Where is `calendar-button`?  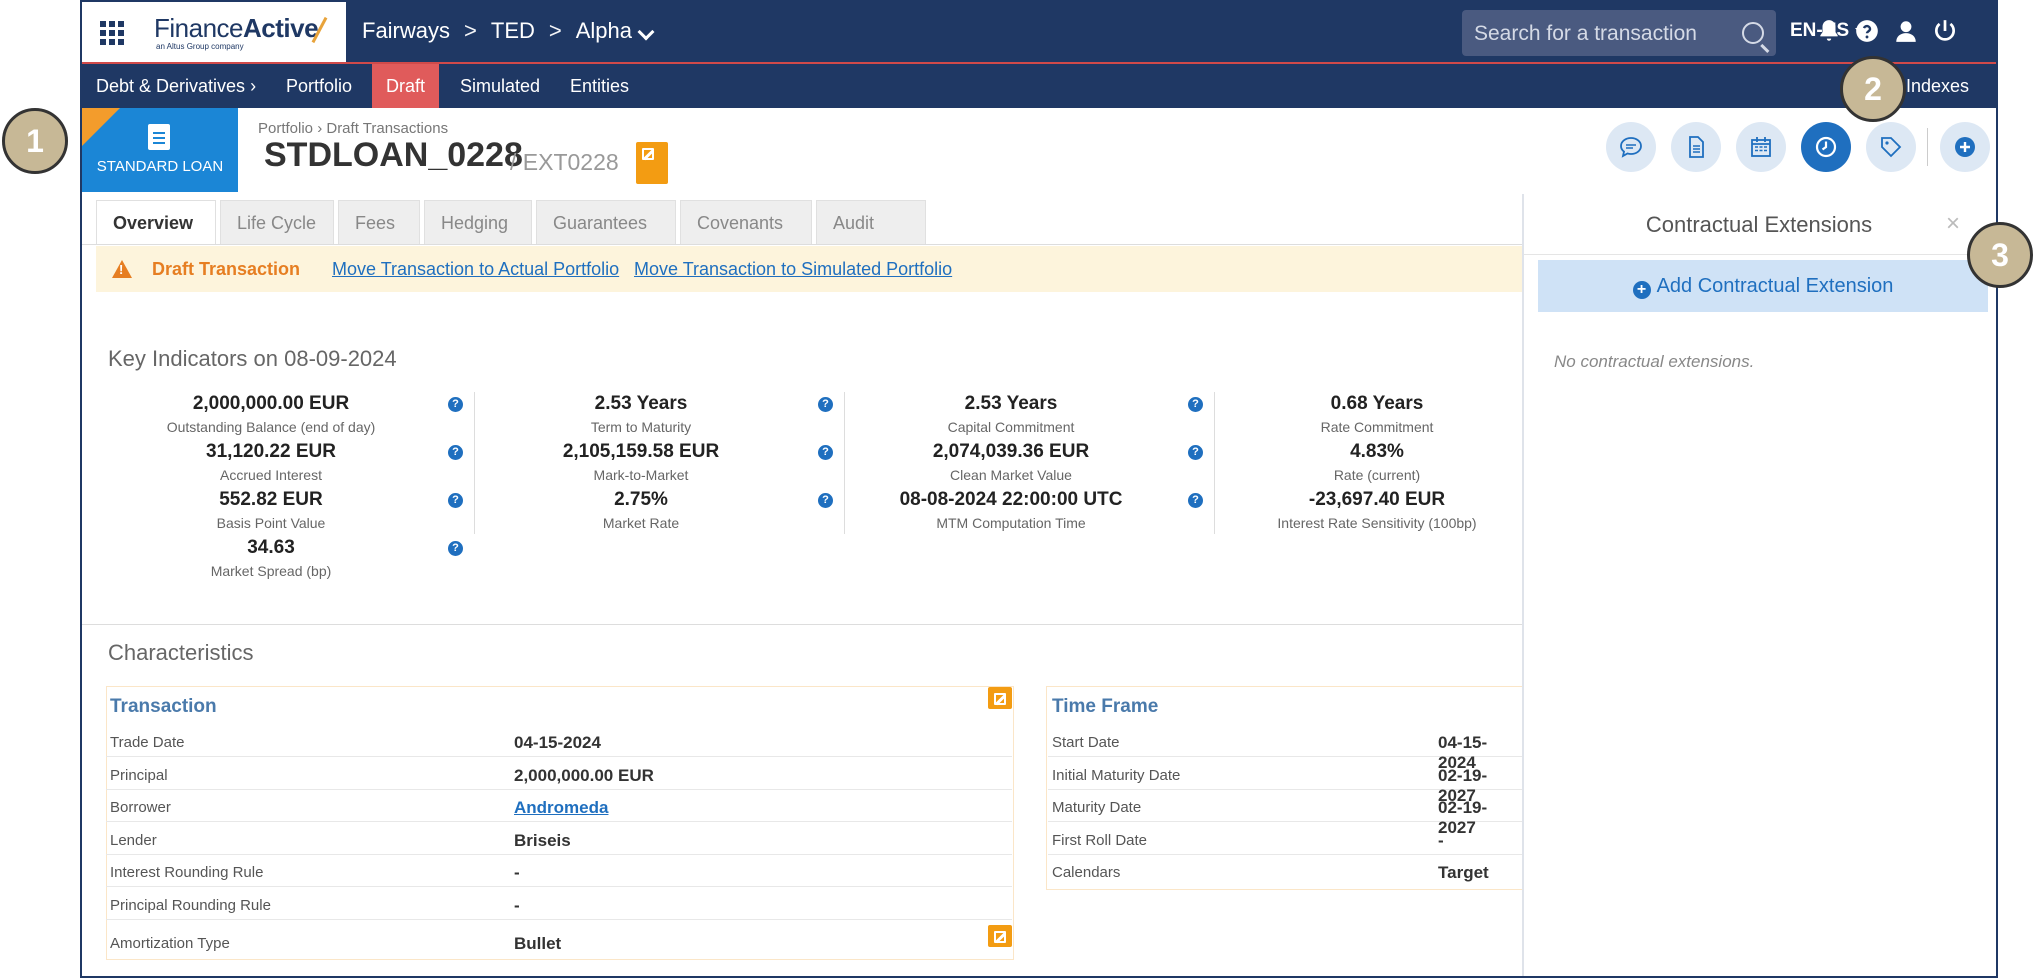 calendar-button is located at coordinates (1761, 147).